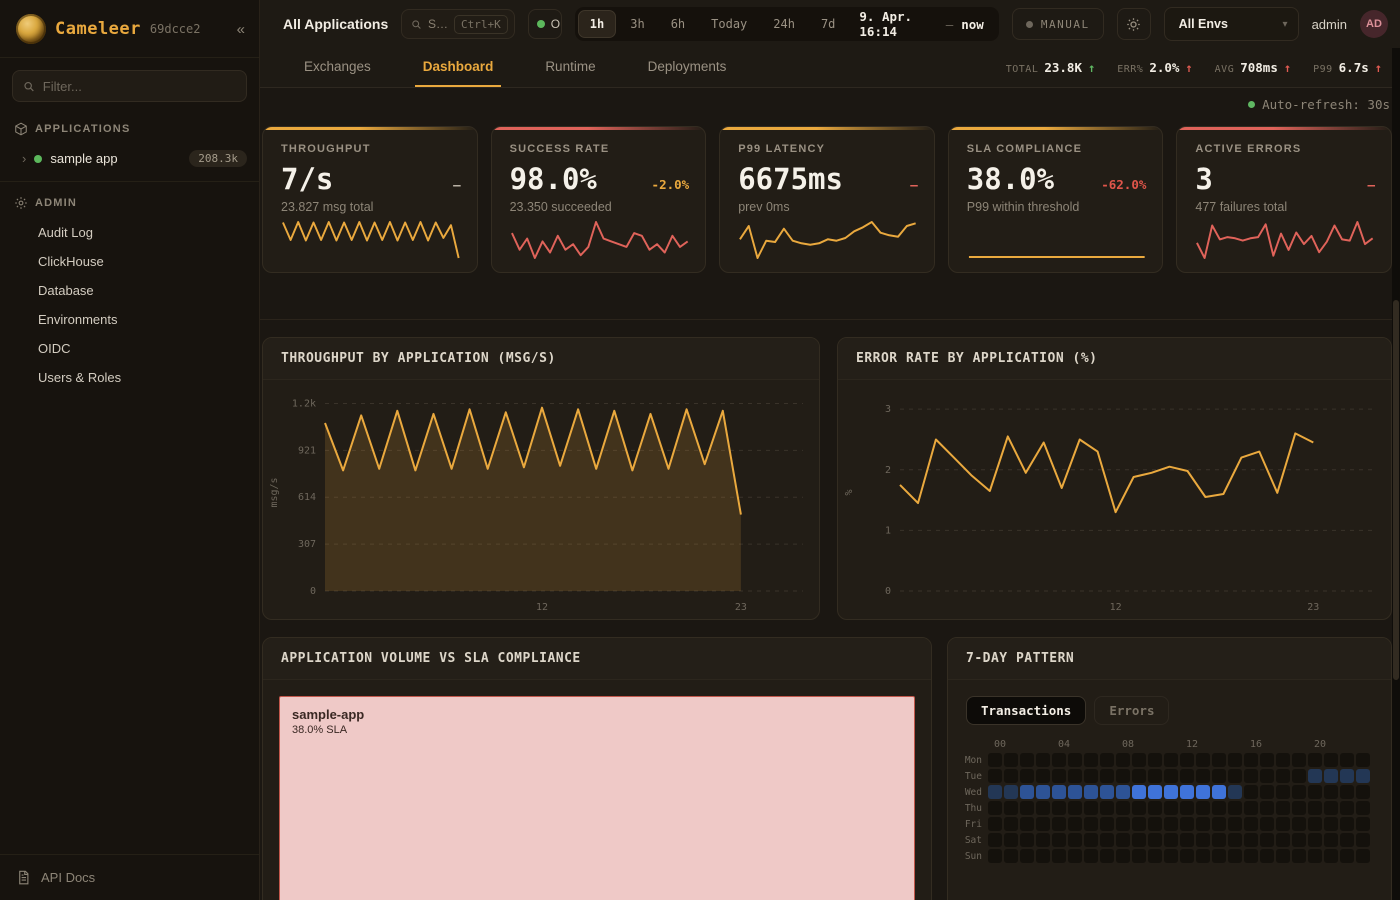  What do you see at coordinates (139, 86) in the screenshot?
I see `filter-input` at bounding box center [139, 86].